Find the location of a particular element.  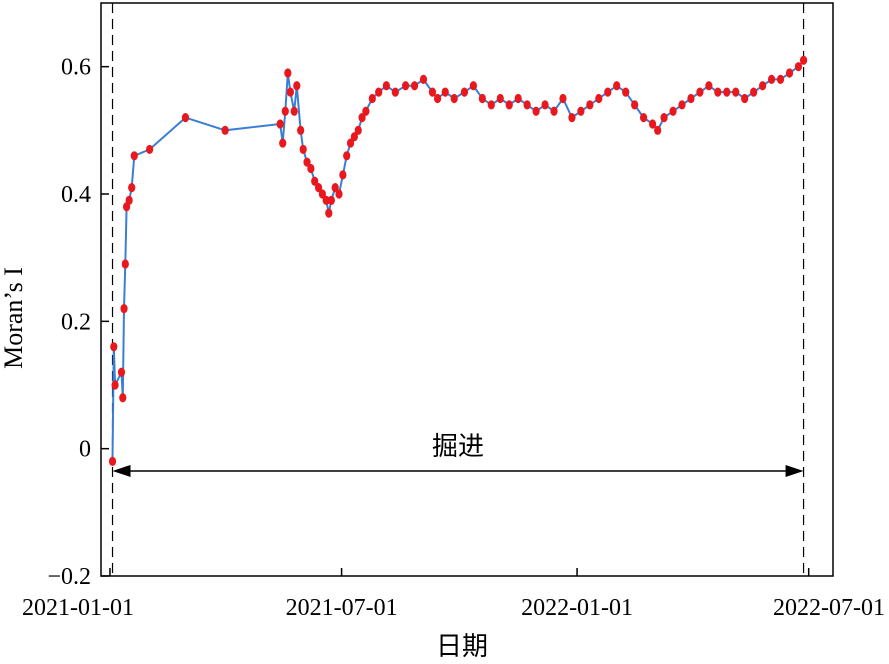

x-tick-label: 2022-07-01 is located at coordinates (829, 608).